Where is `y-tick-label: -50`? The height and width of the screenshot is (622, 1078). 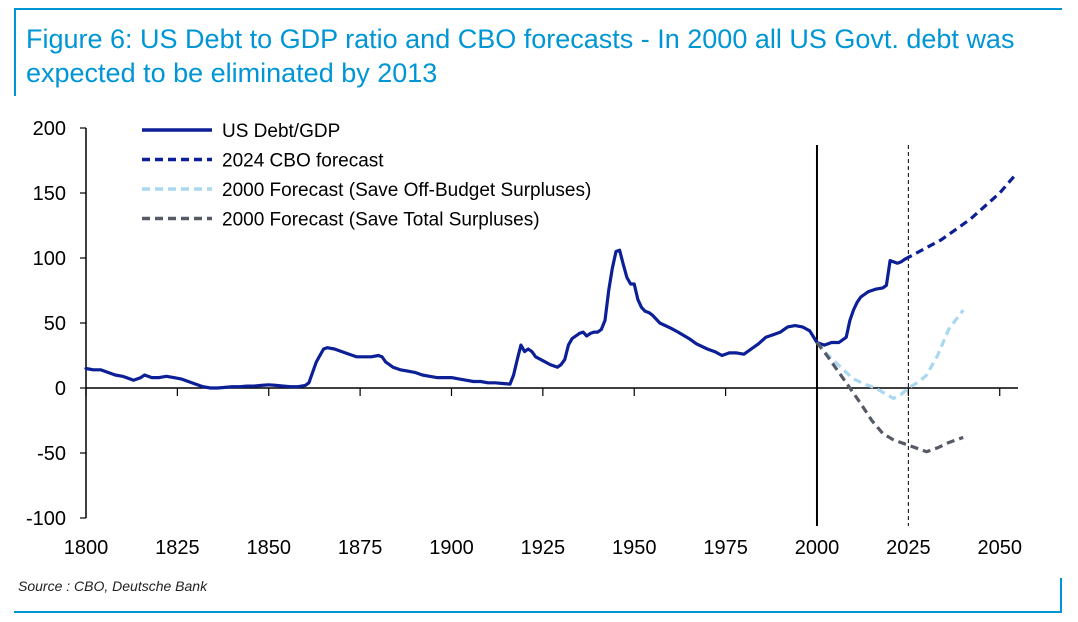 y-tick-label: -50 is located at coordinates (51, 454).